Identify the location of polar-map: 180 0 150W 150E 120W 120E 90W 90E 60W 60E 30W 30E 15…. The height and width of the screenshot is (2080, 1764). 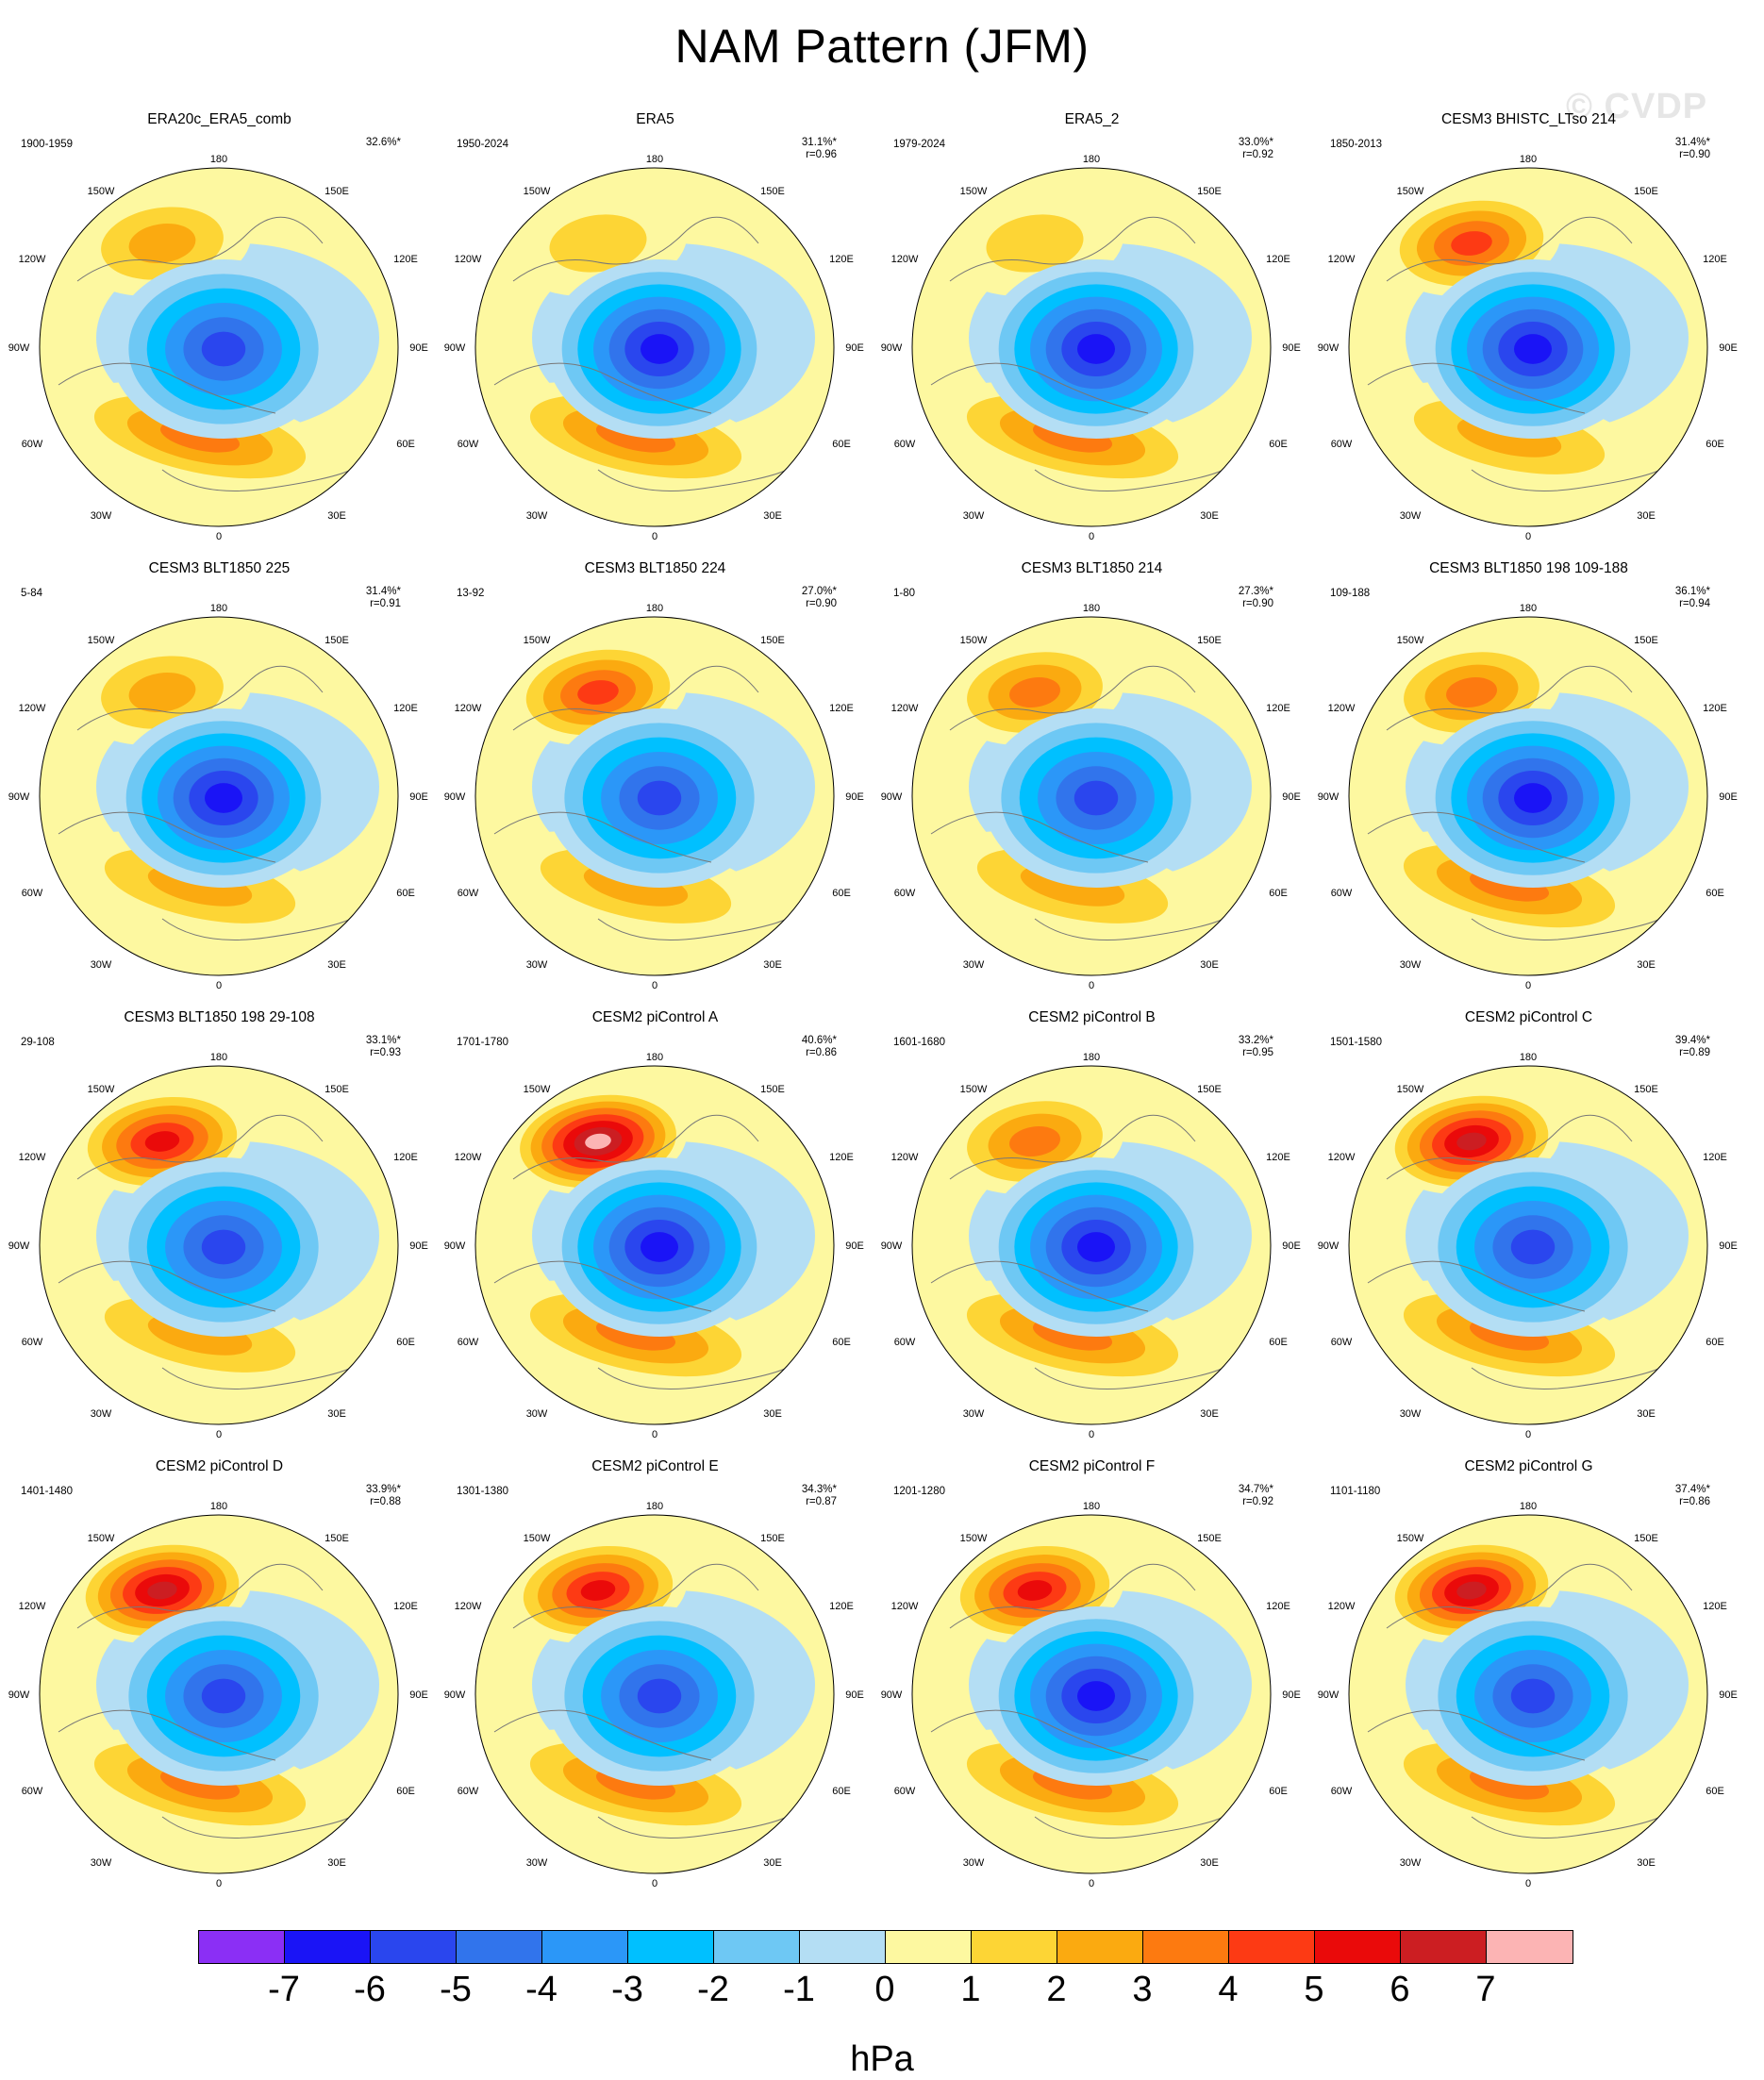
(1528, 1237).